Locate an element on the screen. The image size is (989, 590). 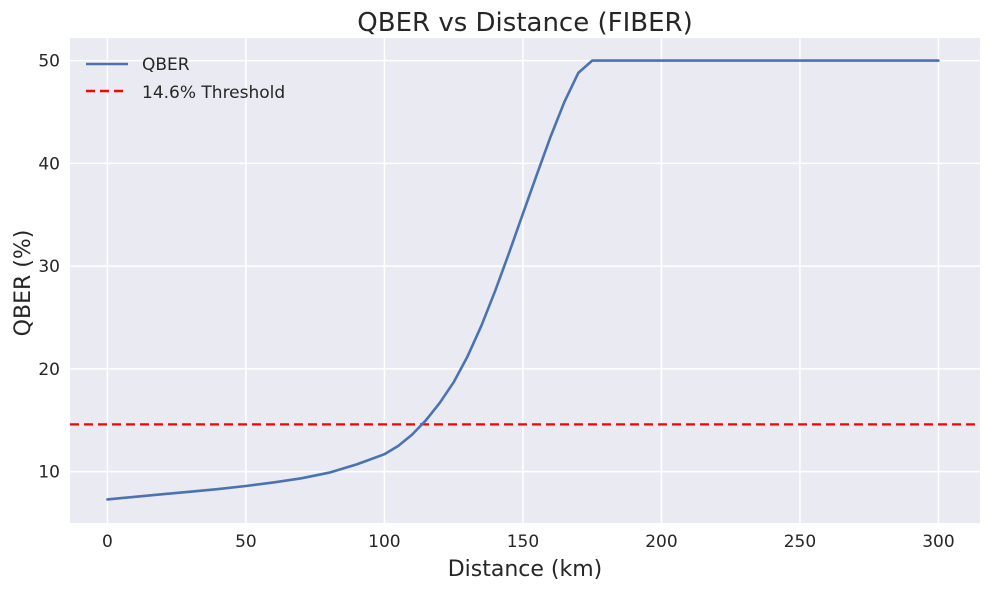
x-tick-label: 150 is located at coordinates (523, 542).